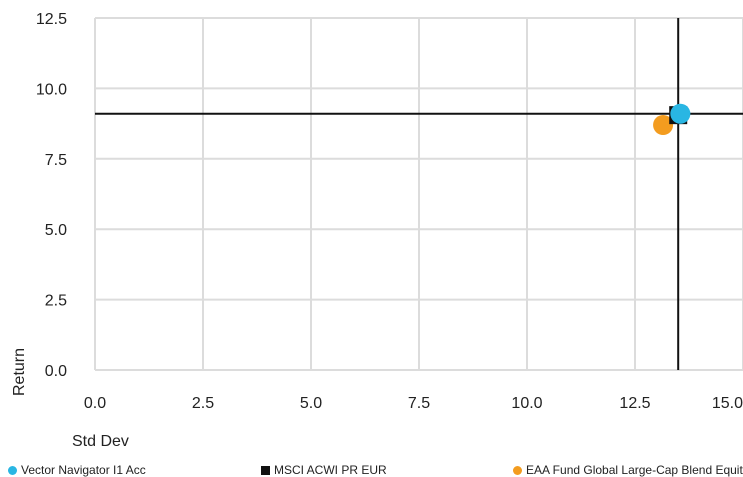 The width and height of the screenshot is (743, 477). What do you see at coordinates (56, 230) in the screenshot?
I see `y-tick-label: 5.0` at bounding box center [56, 230].